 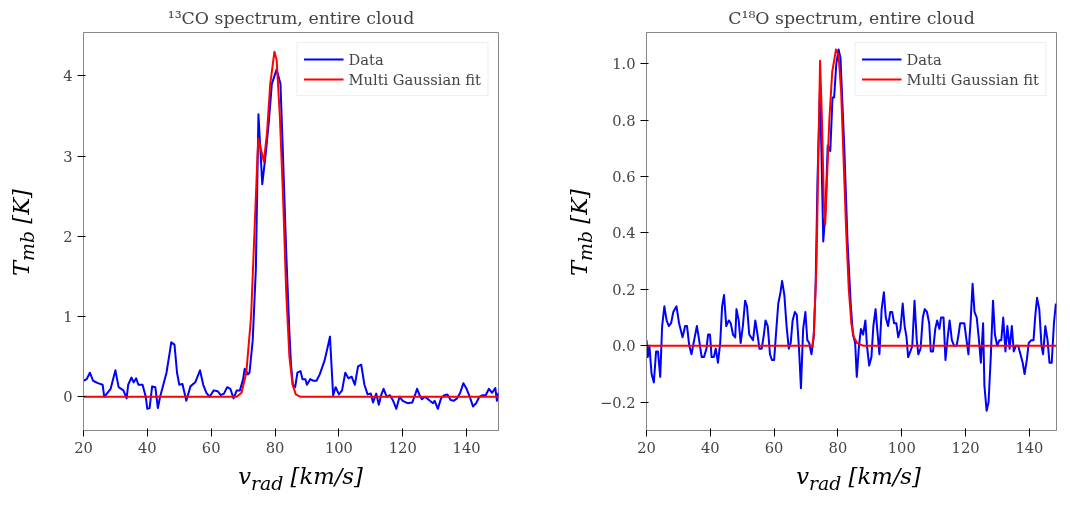 I want to click on y-tick-label: 1.0, so click(x=624, y=64).